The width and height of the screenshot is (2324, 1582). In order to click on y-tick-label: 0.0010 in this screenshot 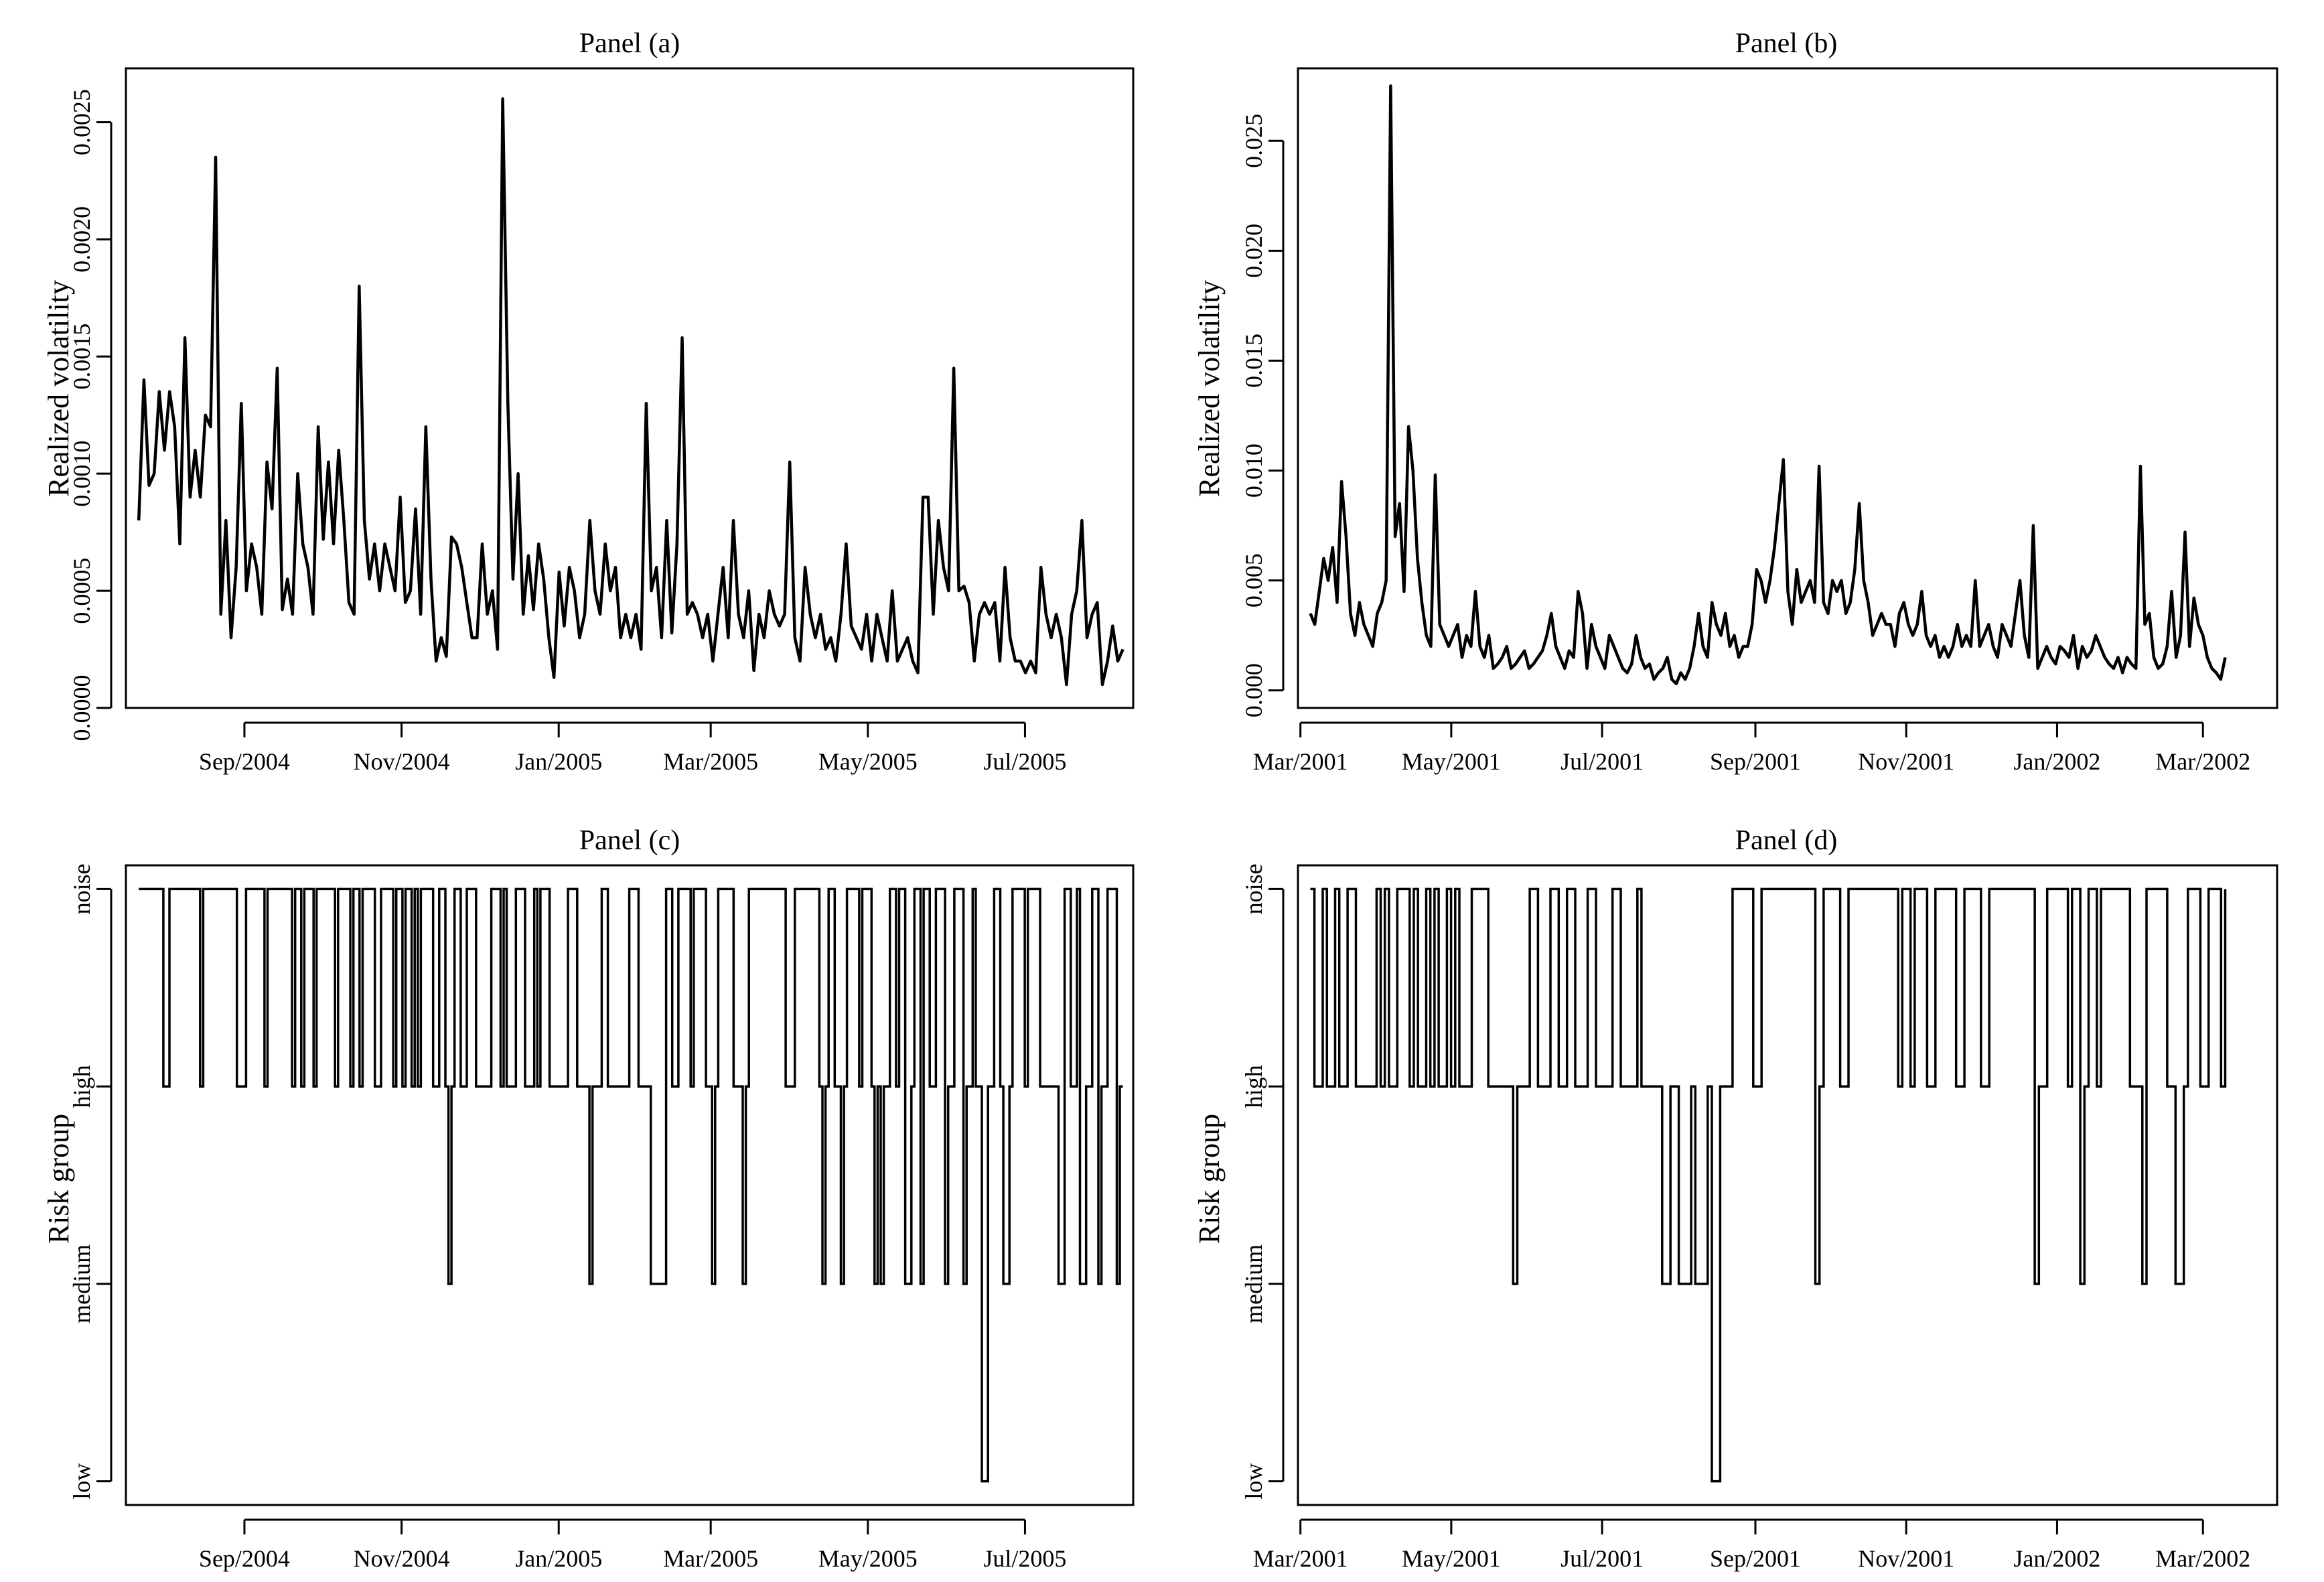, I will do `click(81, 474)`.